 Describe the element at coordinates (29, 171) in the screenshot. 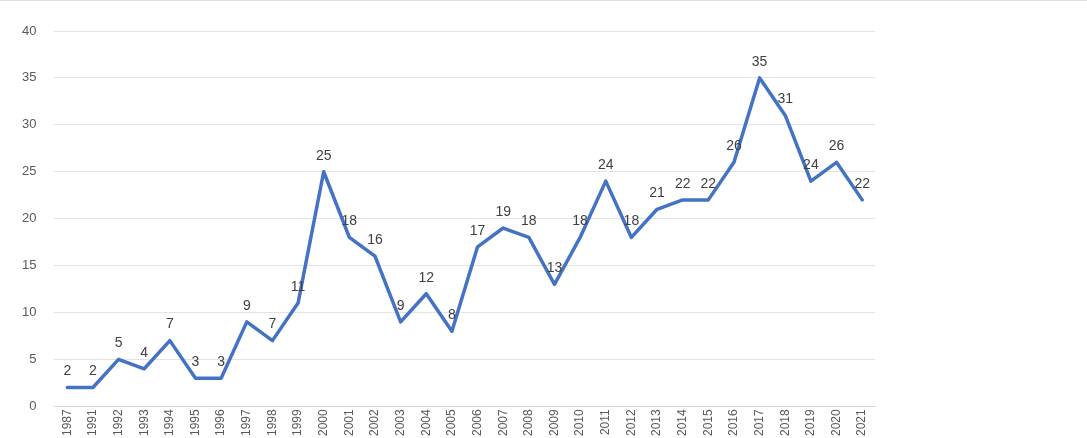

I see `y-tick-label: 25` at that location.